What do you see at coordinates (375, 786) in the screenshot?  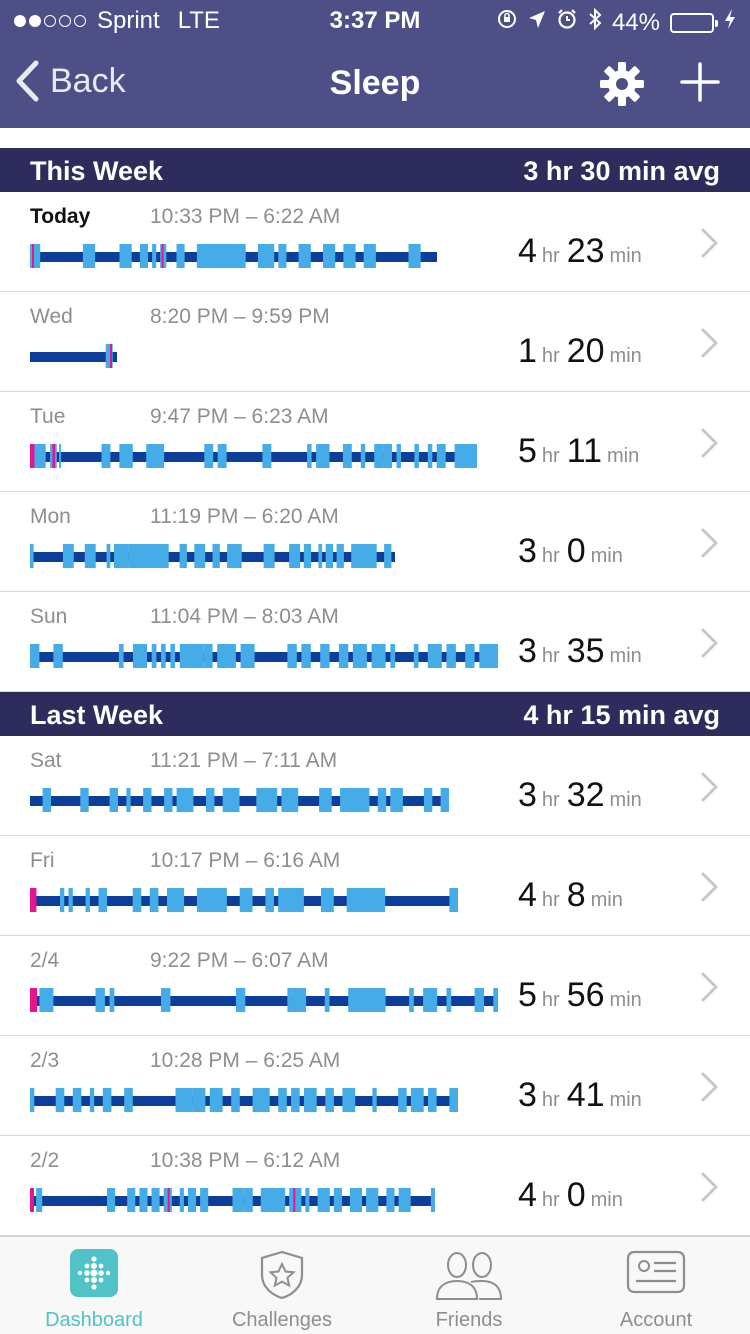 I see `sleep-log-row: Sat 11:21 PM – 7:11 AM 3 hr 32 min` at bounding box center [375, 786].